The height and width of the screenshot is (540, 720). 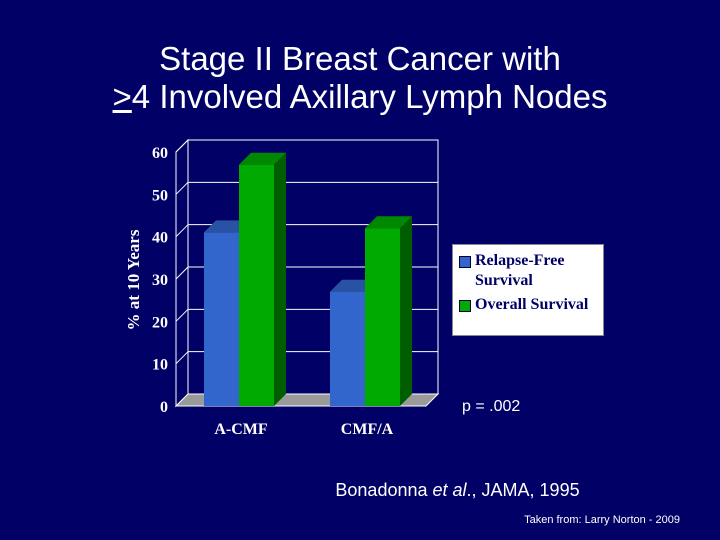 I want to click on title-line-2-text: 4 Involved Axillary Lymph Nodes, so click(x=369, y=96).